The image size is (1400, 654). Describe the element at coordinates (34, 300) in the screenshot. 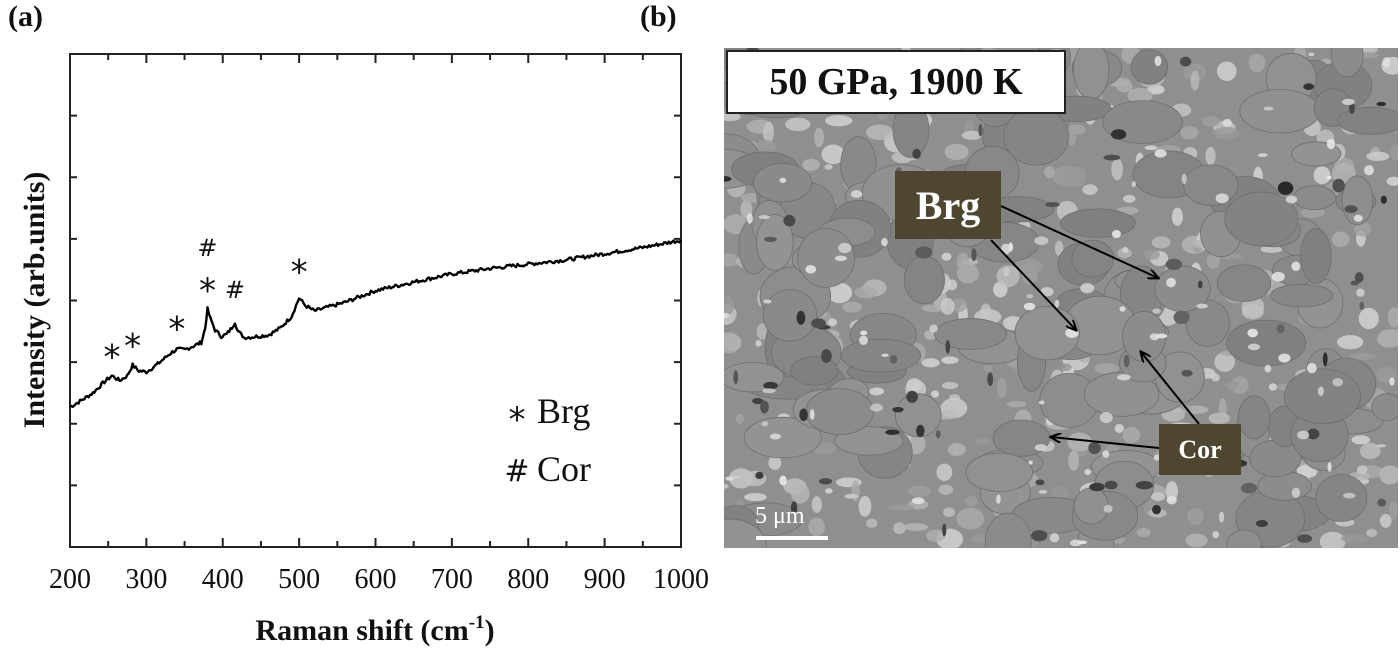

I see `y-axis-label: Intensity (arb.units)` at that location.